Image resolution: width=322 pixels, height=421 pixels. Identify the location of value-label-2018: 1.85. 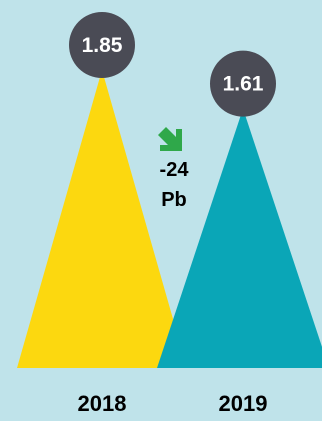
(102, 45).